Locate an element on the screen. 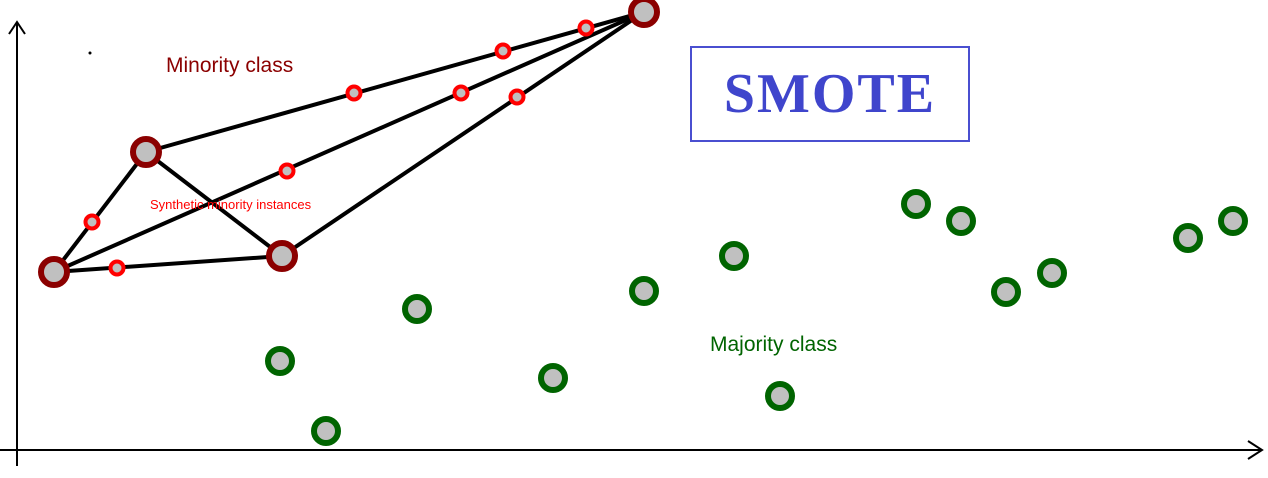  y-axis-arrow is located at coordinates (17, 27).